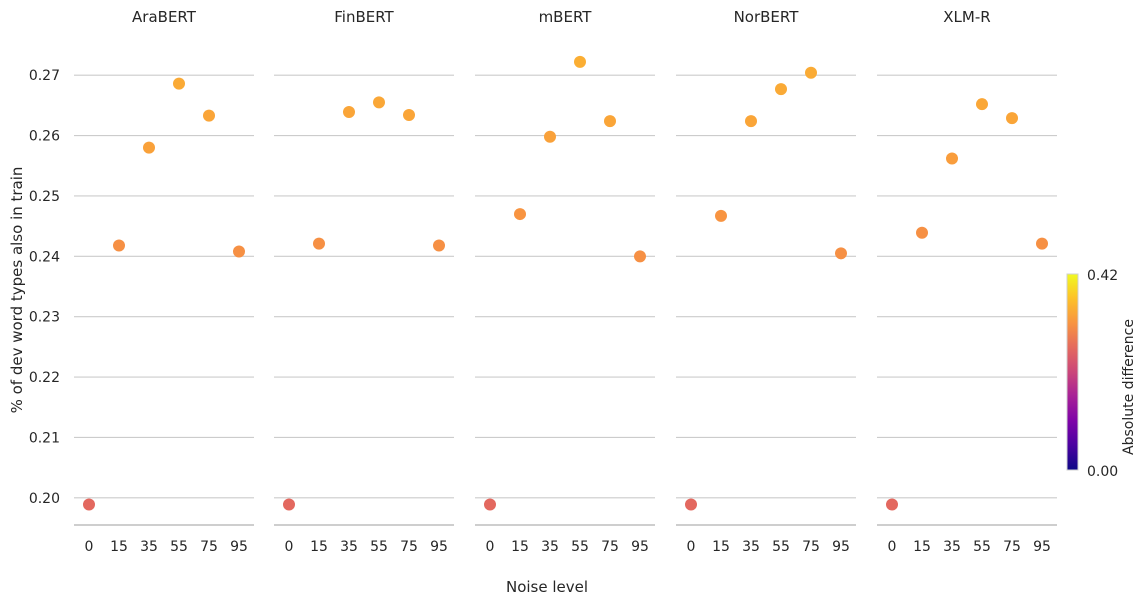 The image size is (1146, 605). I want to click on y-tick-label: 0.23, so click(44, 318).